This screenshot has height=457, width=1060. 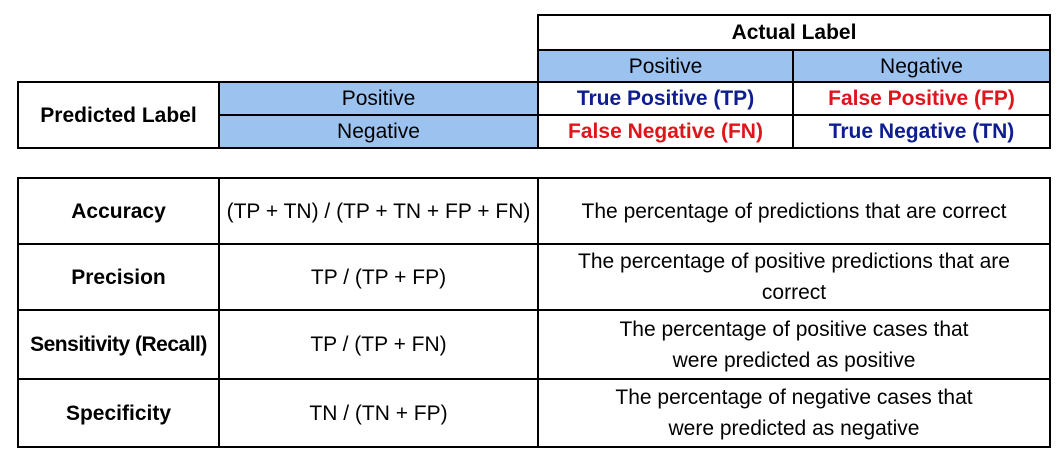 What do you see at coordinates (118, 211) in the screenshot?
I see `metric-name-accuracy: Accuracy` at bounding box center [118, 211].